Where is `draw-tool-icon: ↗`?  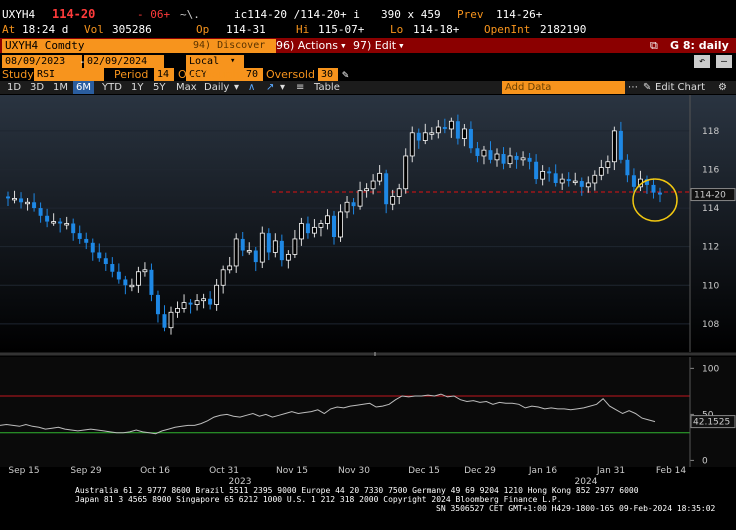 draw-tool-icon: ↗ is located at coordinates (270, 87).